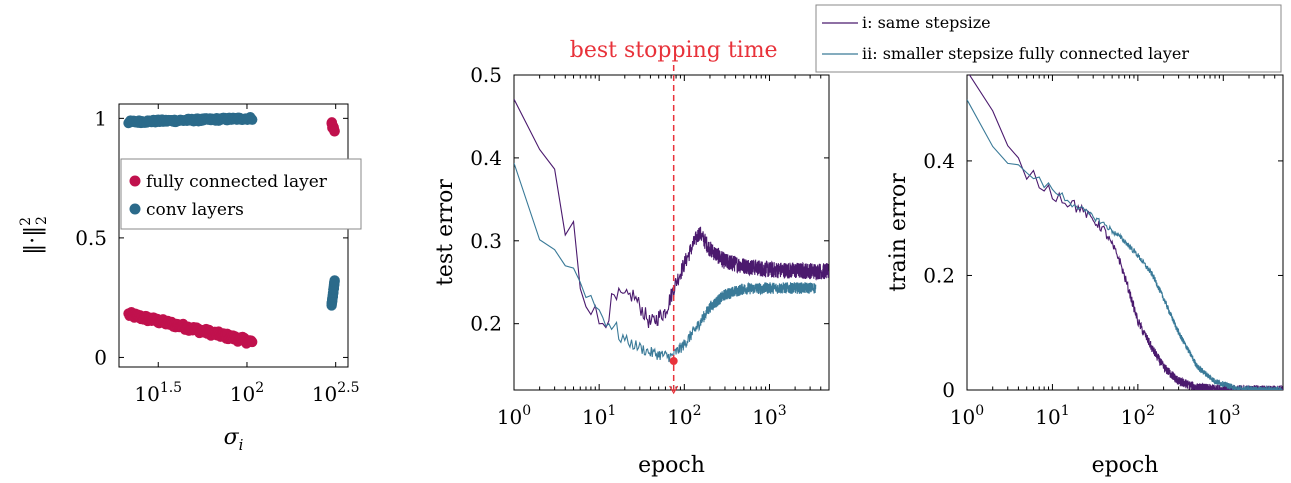 The image size is (1291, 483). I want to click on legend-label: conv layers, so click(195, 210).